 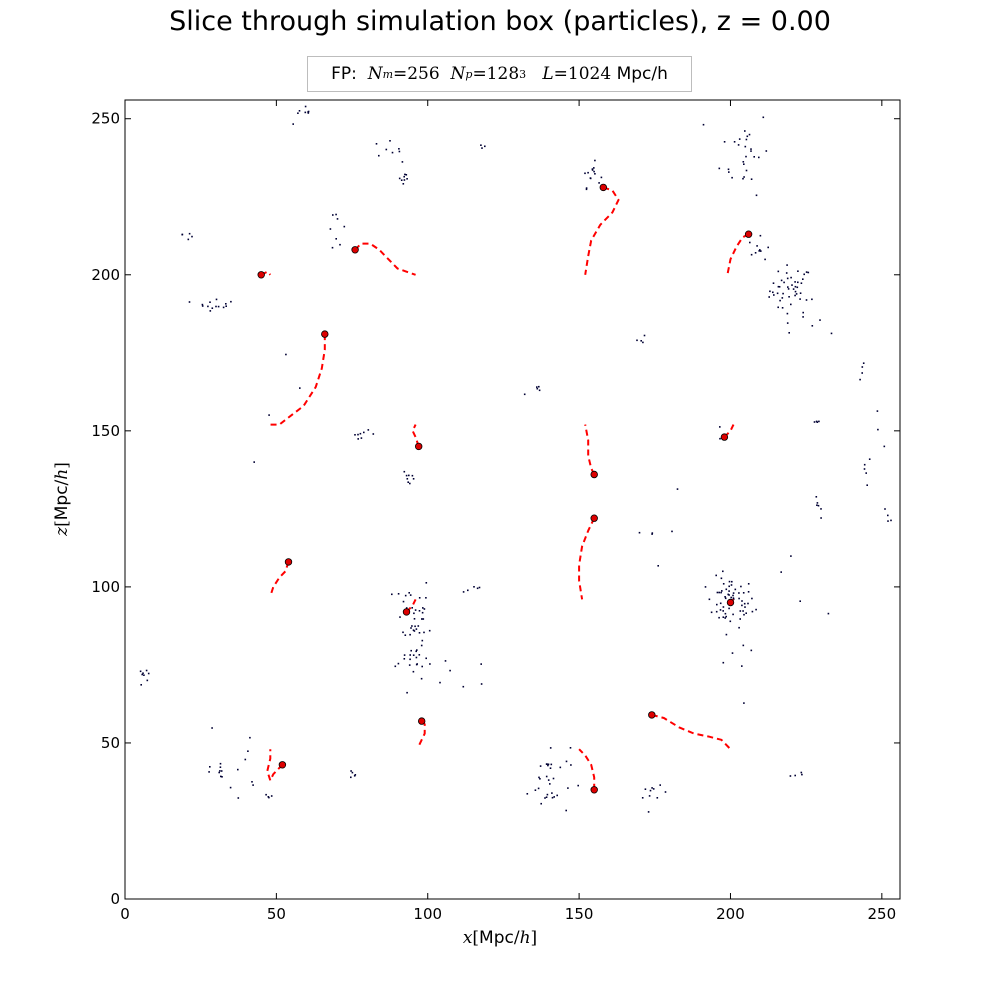 What do you see at coordinates (476, 938) in the screenshot?
I see `x-axis-open-bracket: [` at bounding box center [476, 938].